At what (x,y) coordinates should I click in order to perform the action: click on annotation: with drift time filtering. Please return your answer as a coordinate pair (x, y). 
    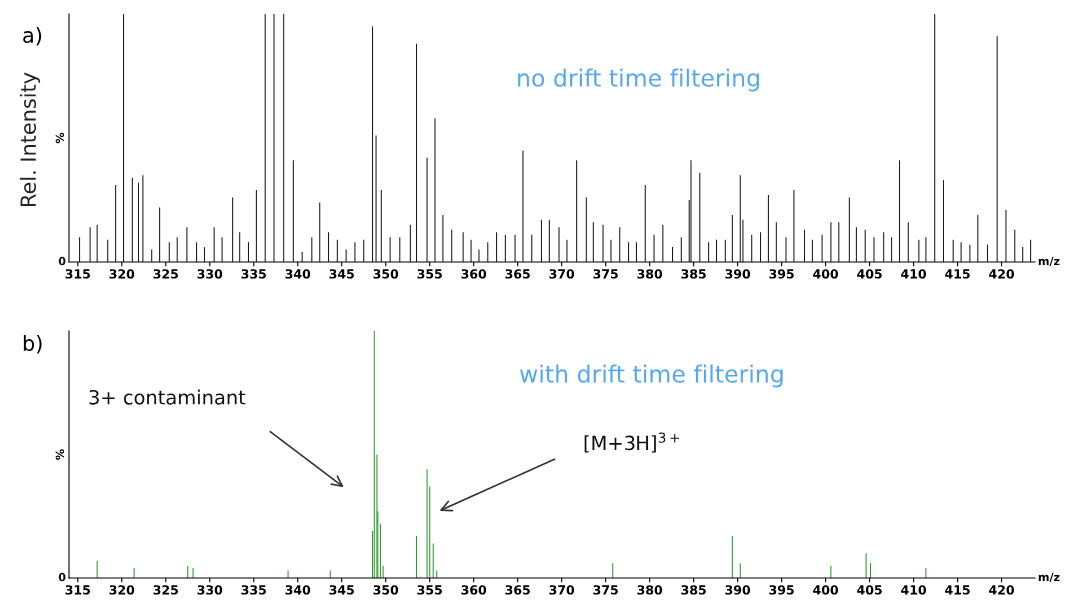
    Looking at the image, I should click on (651, 376).